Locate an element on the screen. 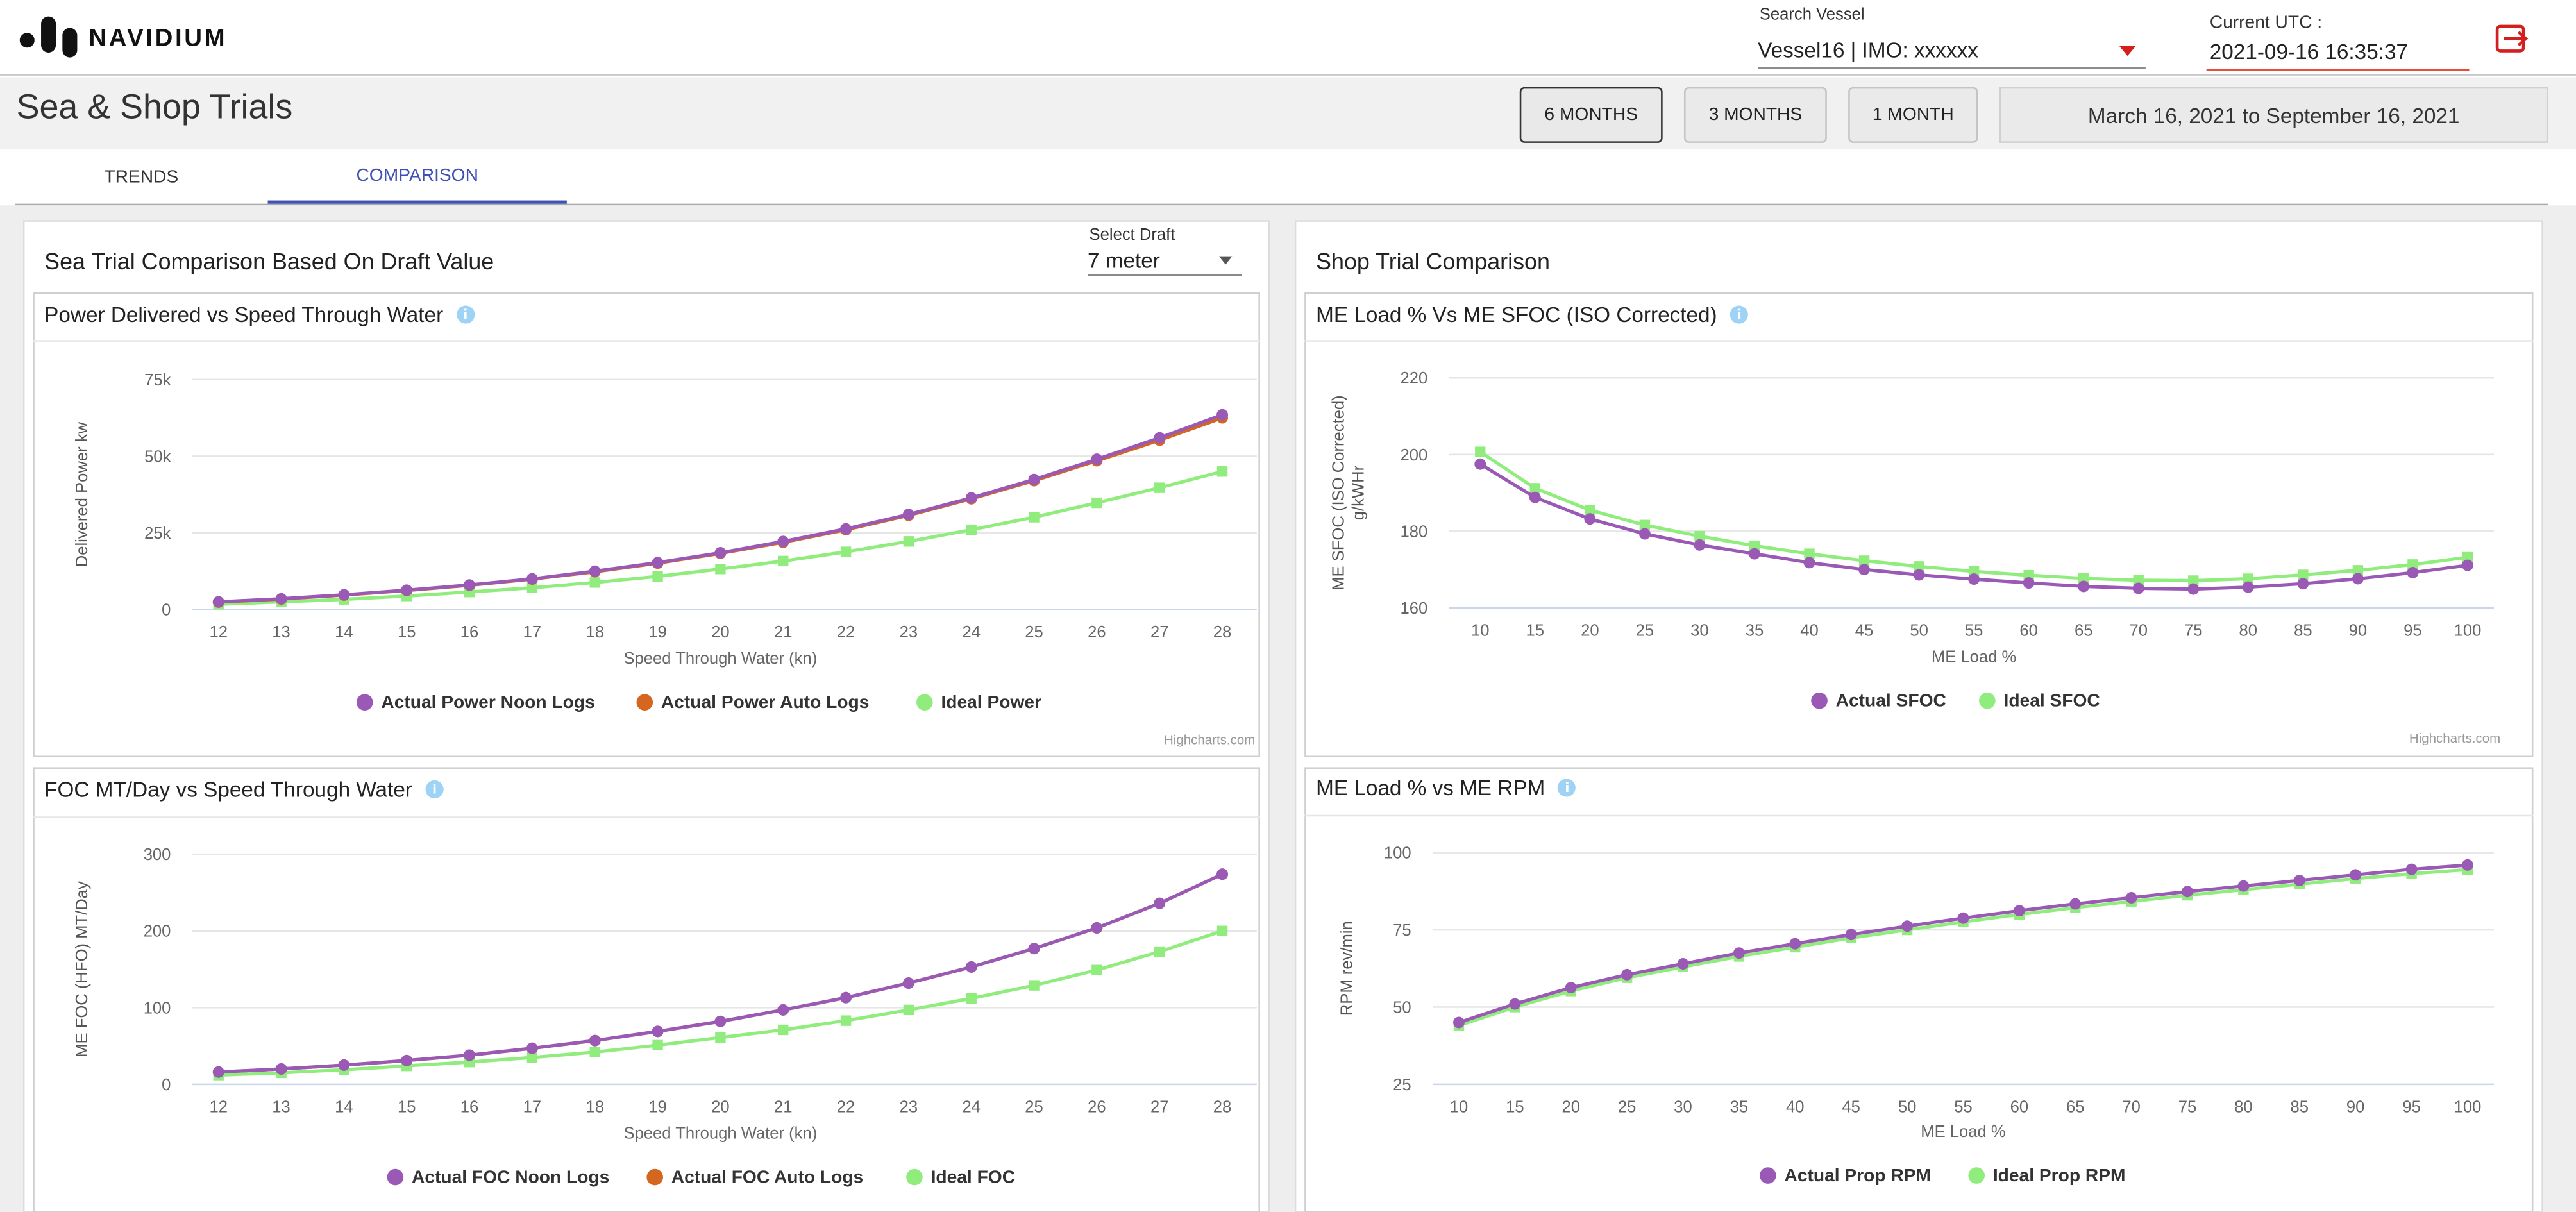 This screenshot has height=1212, width=2576. x-axis-title: ME Load % is located at coordinates (1963, 1132).